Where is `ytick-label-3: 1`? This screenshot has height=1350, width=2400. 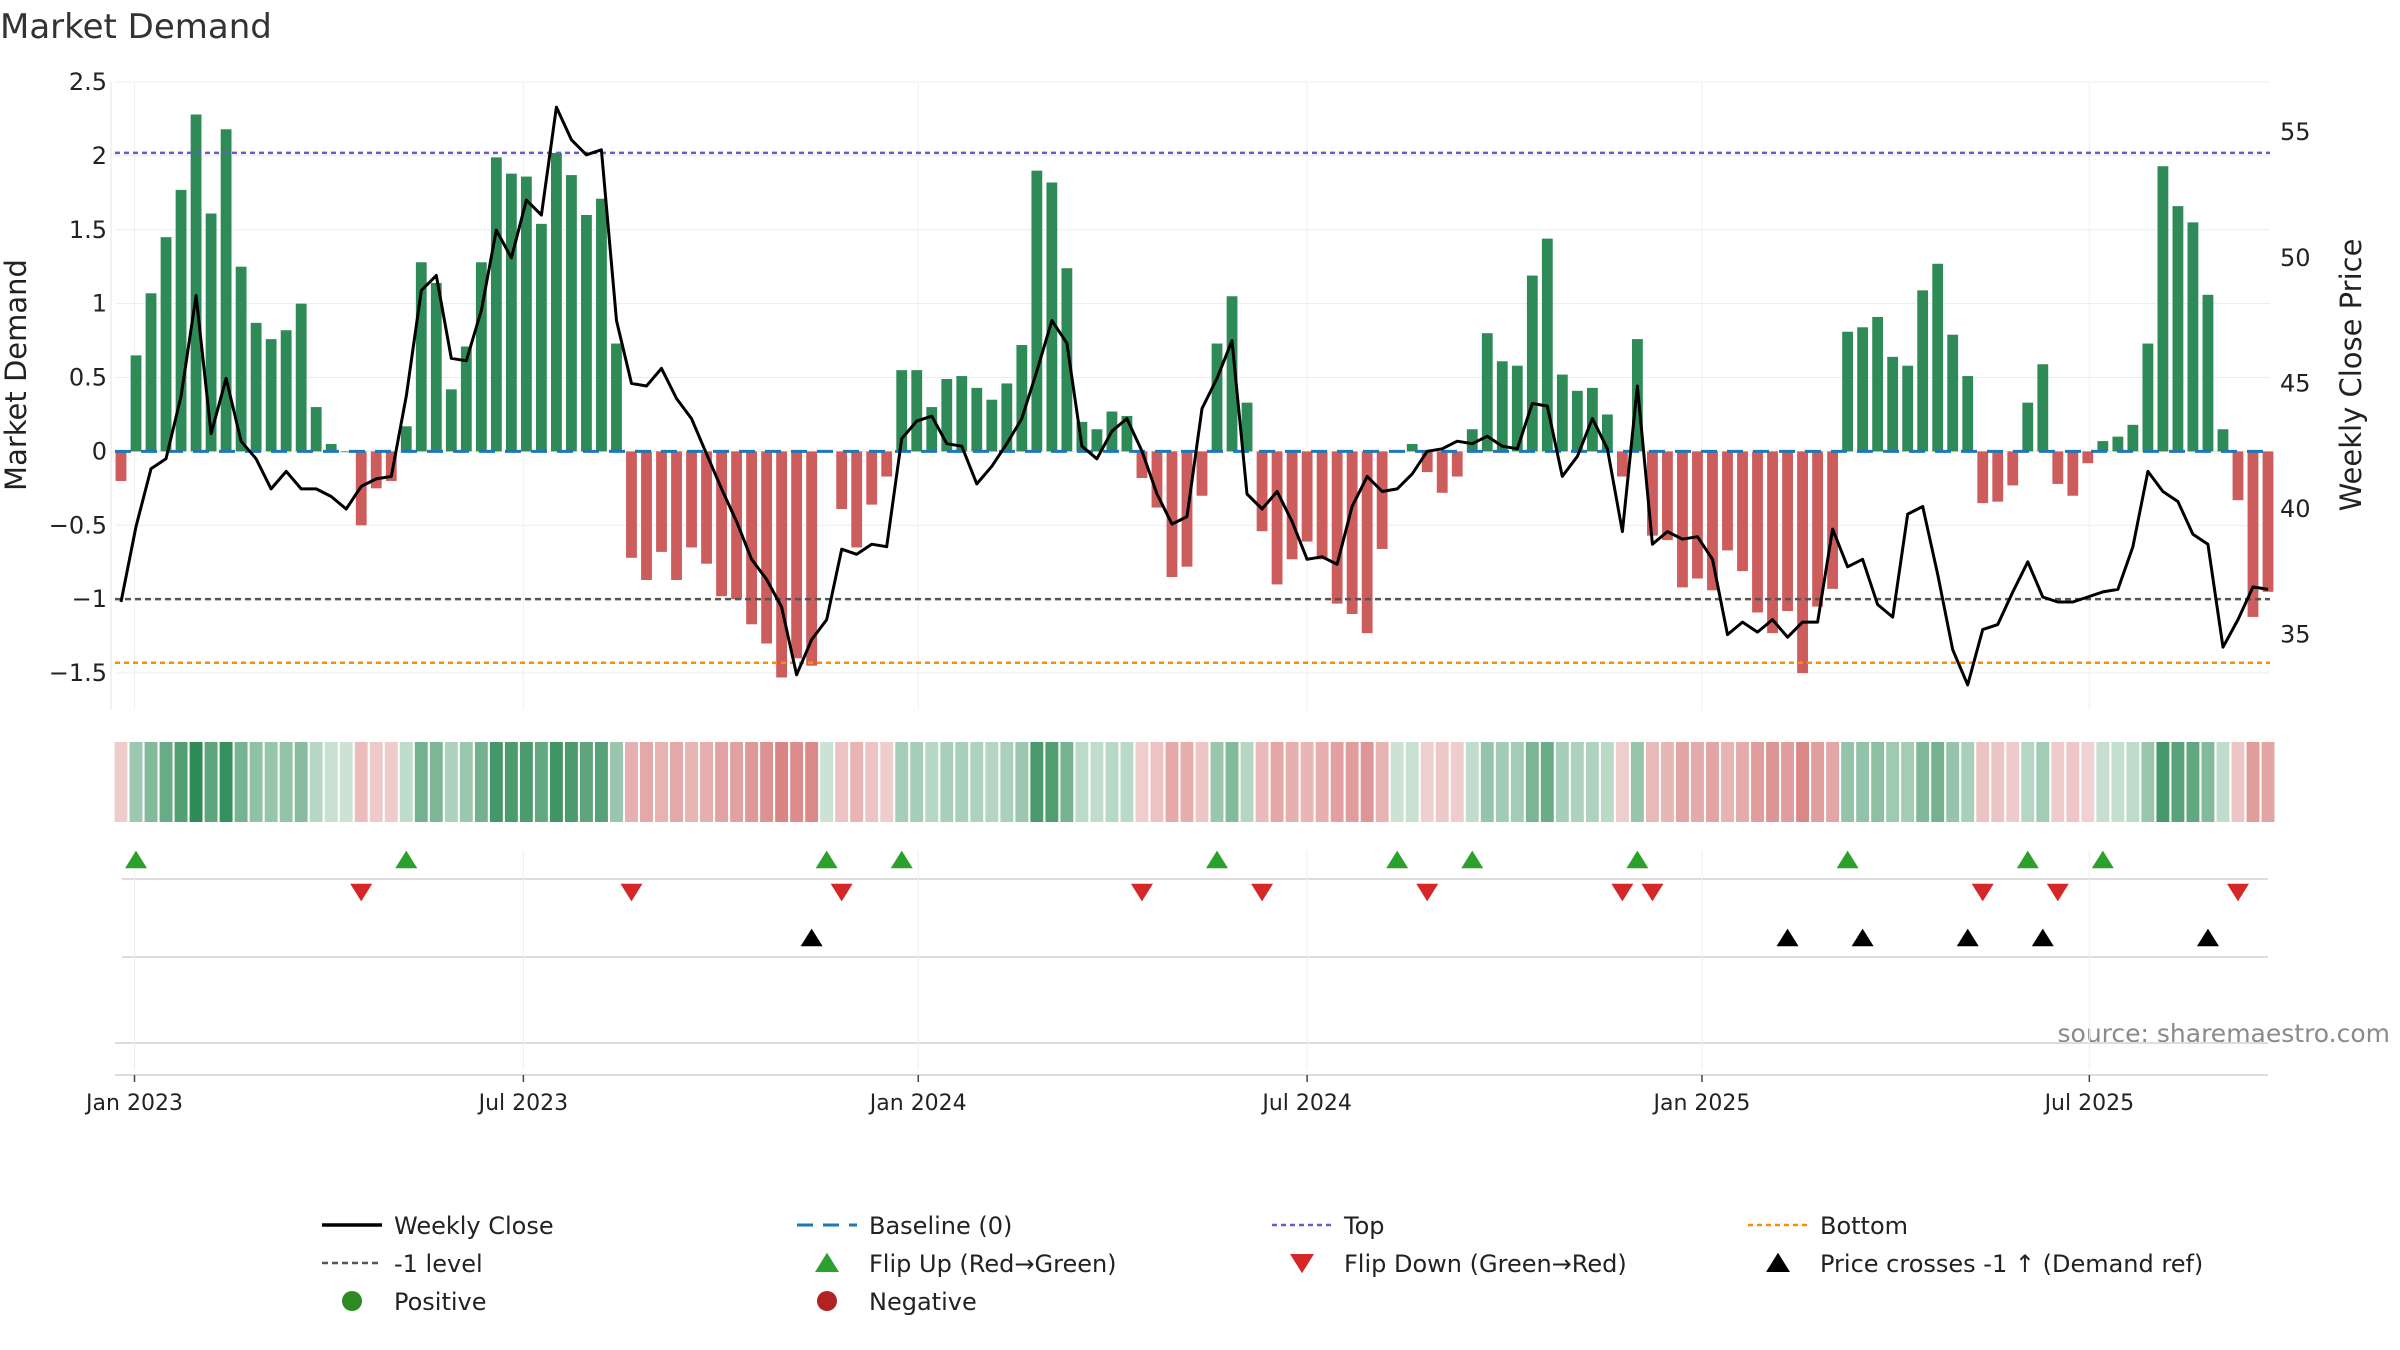
ytick-label-3: 1 is located at coordinates (99, 304).